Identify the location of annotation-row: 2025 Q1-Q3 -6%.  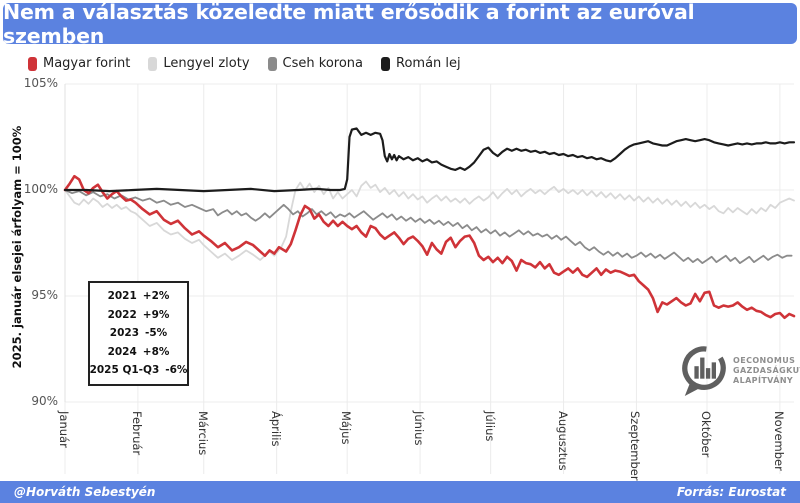
(138, 370).